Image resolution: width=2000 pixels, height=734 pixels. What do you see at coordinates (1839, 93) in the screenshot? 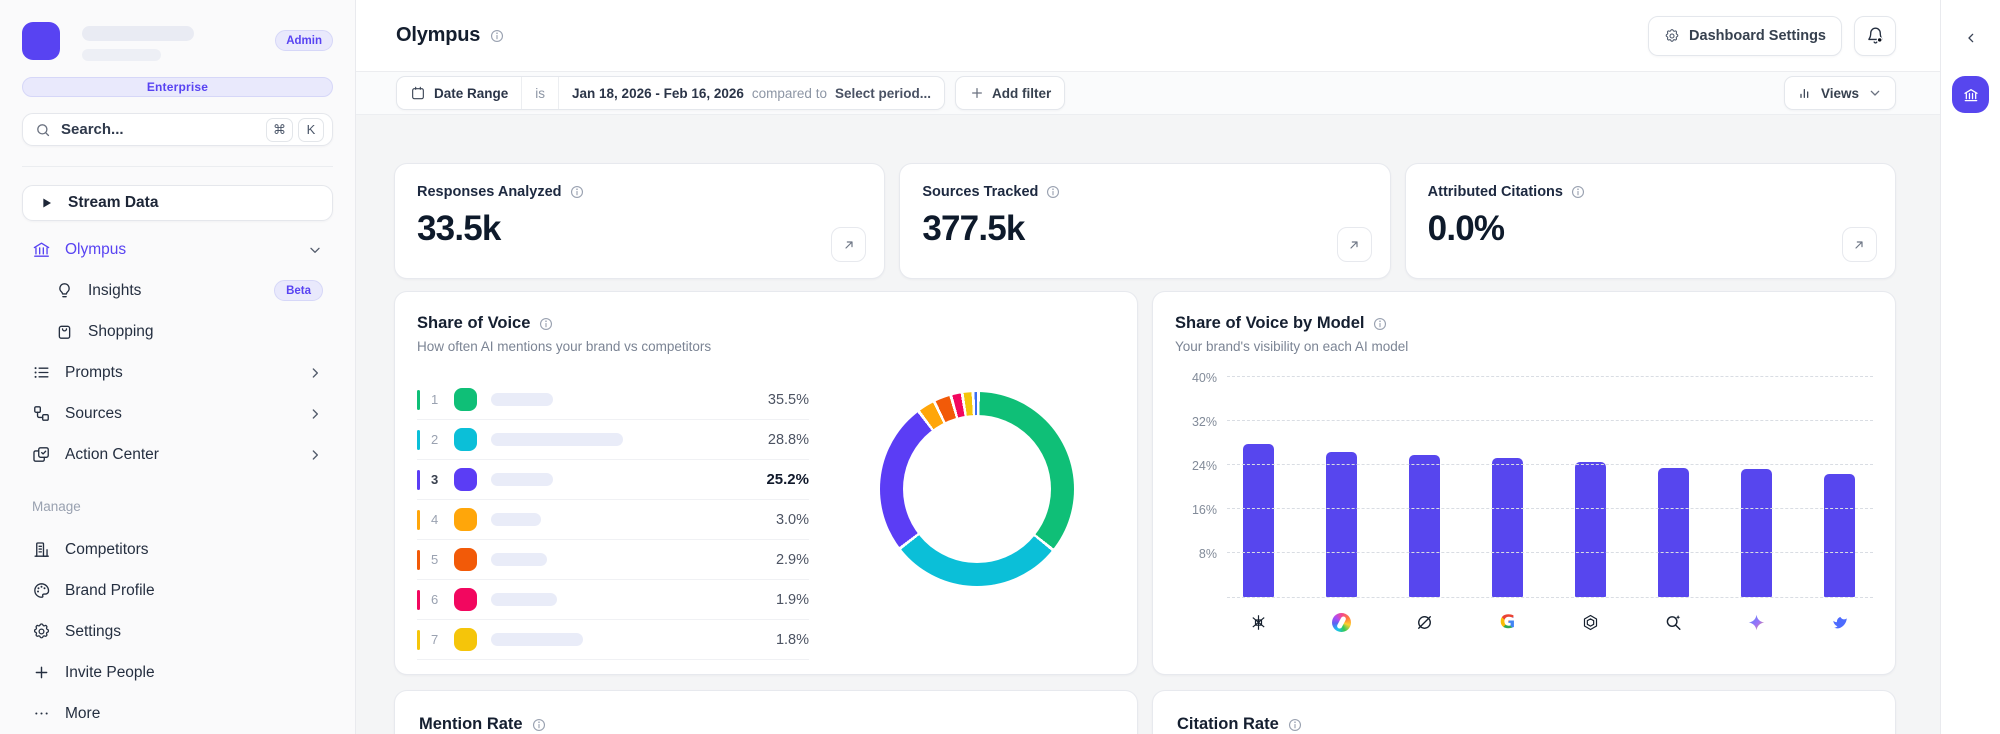
I see `views-button: Views` at bounding box center [1839, 93].